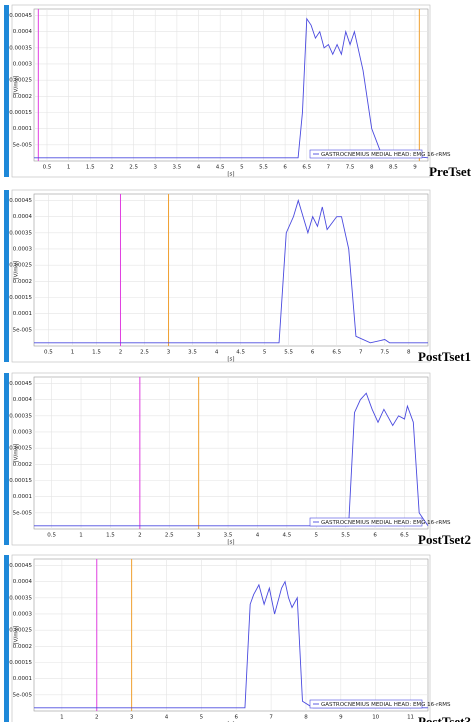  I want to click on legend-box, so click(366, 522).